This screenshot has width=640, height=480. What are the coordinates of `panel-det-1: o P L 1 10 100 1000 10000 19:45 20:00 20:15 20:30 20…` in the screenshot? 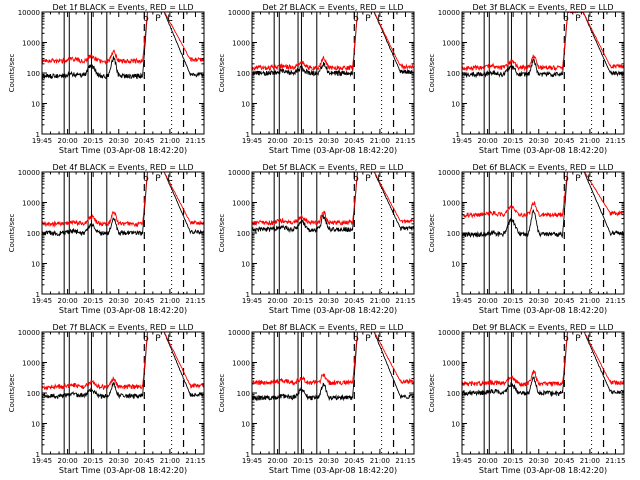 It's located at (107, 79).